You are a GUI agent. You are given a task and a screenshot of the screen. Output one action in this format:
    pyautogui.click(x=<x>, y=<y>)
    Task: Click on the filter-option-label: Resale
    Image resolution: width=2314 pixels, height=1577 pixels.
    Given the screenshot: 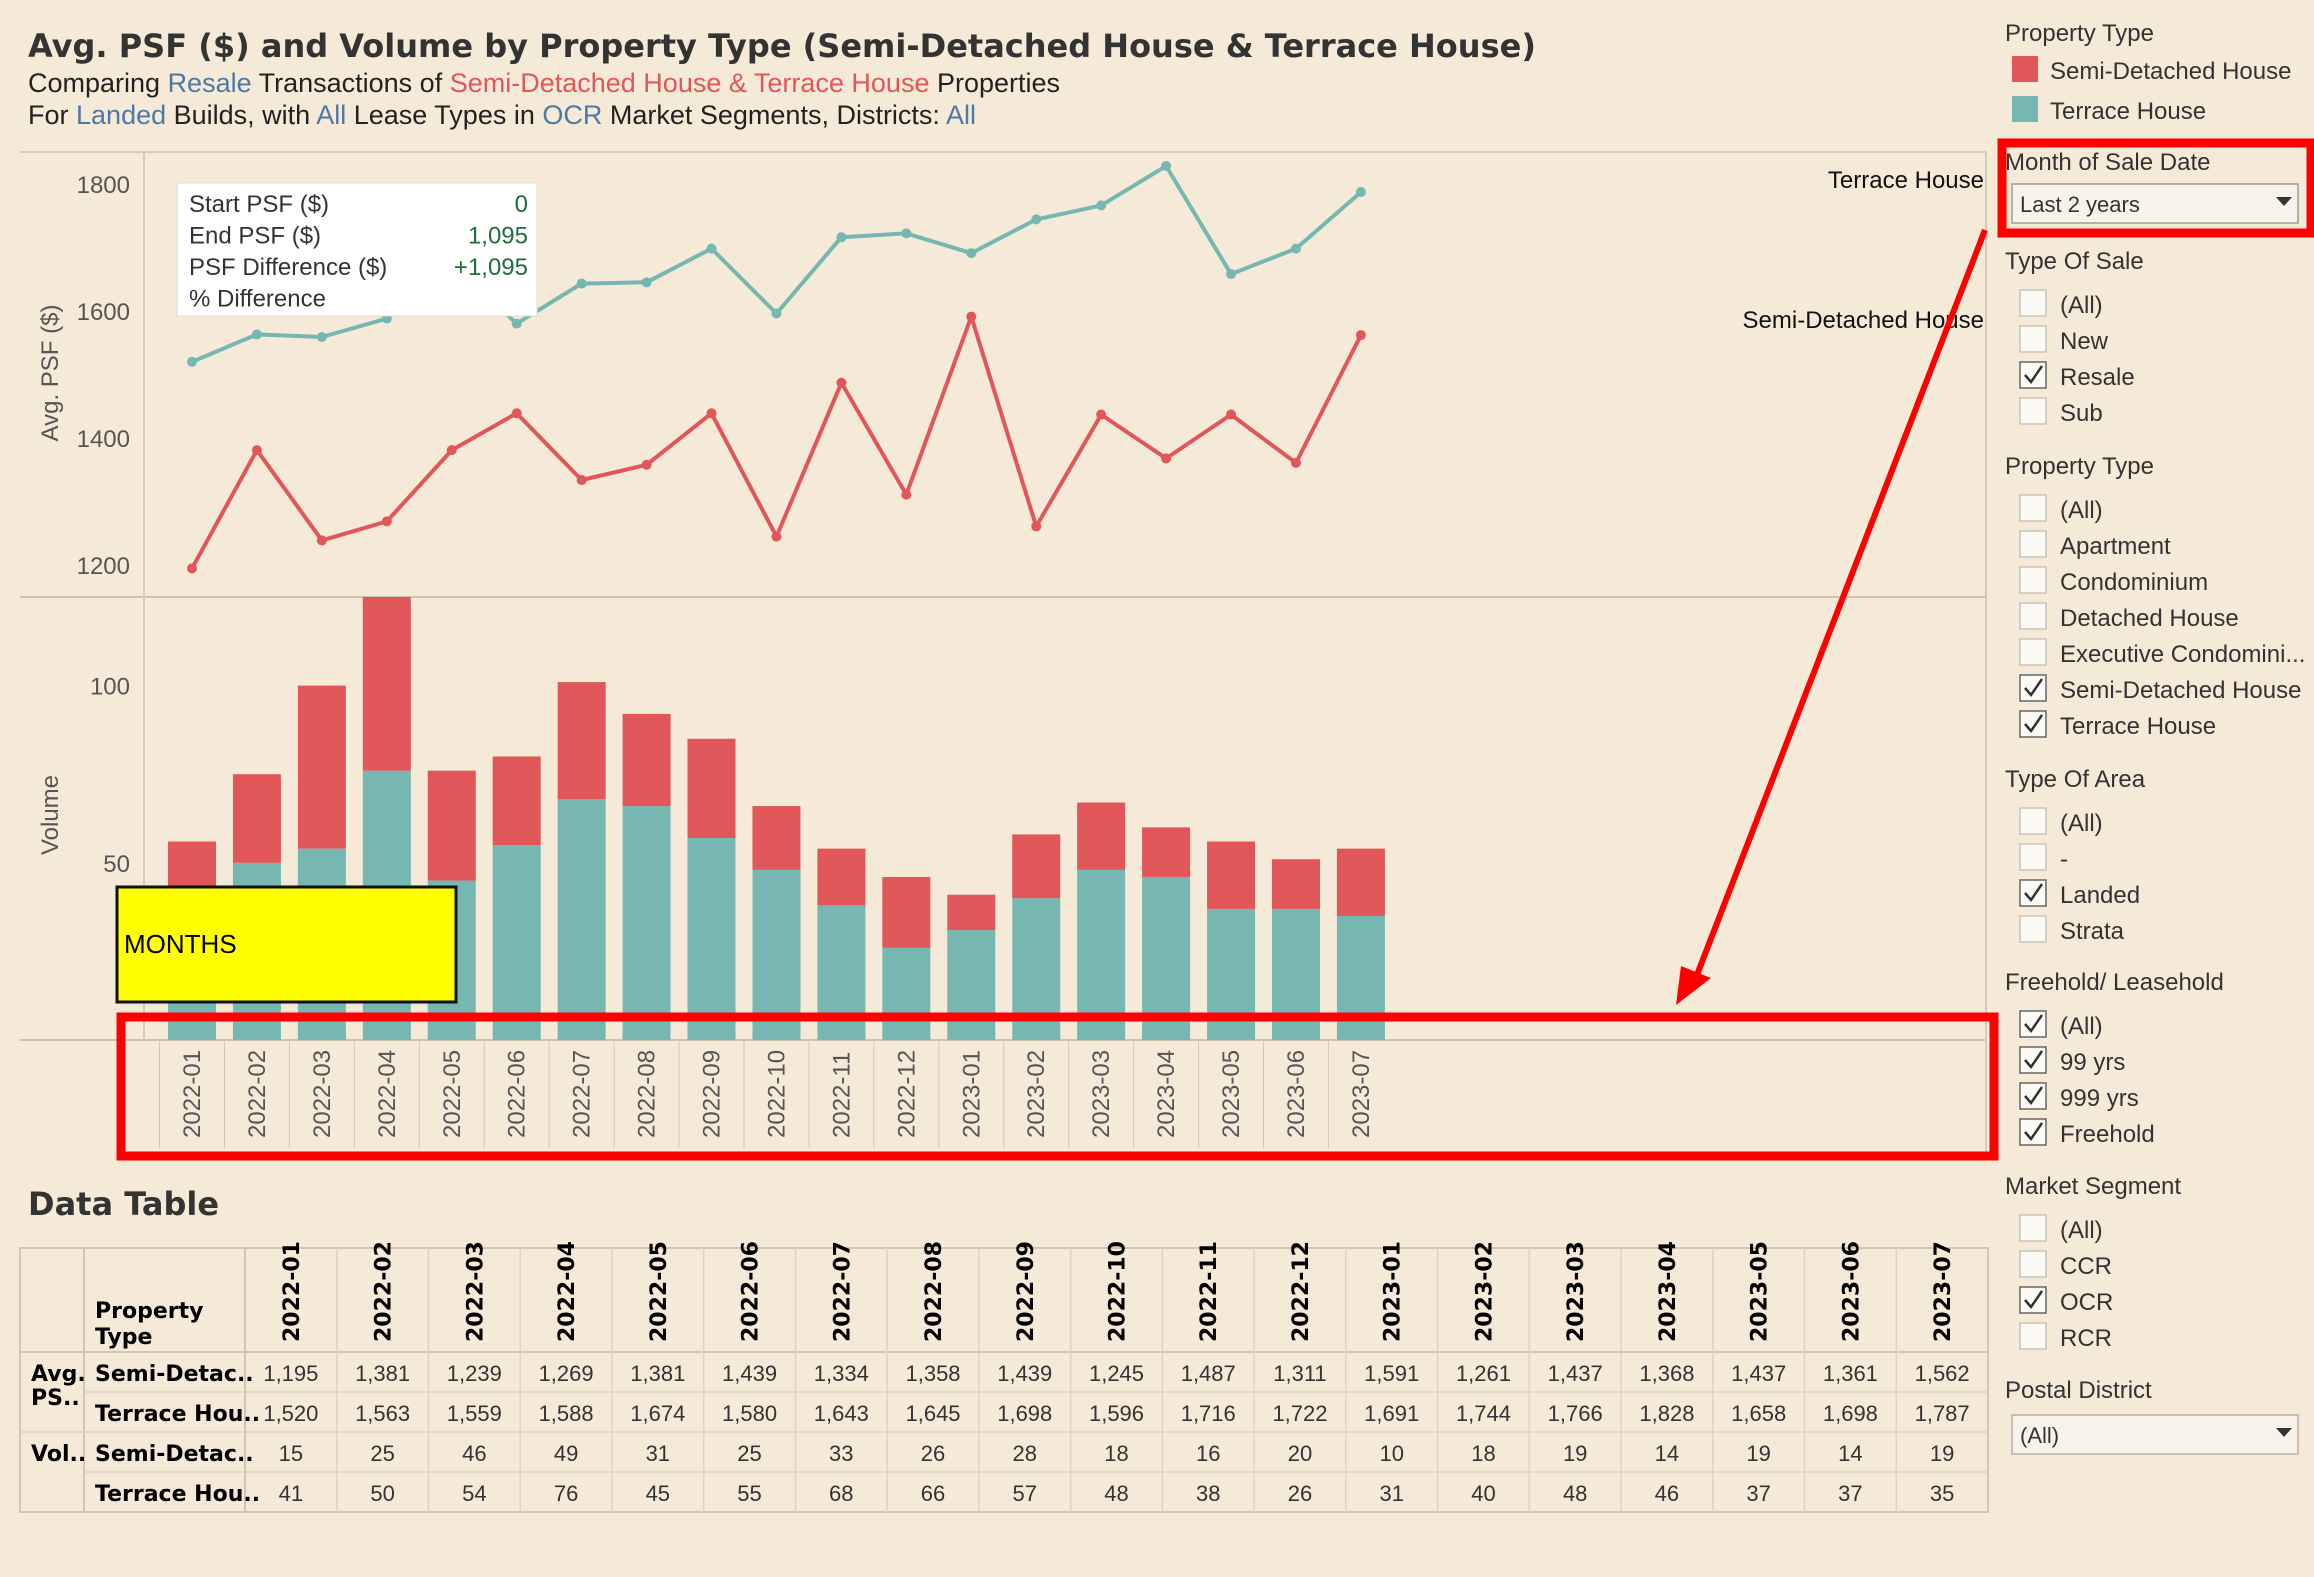 What is the action you would take?
    pyautogui.click(x=2097, y=377)
    